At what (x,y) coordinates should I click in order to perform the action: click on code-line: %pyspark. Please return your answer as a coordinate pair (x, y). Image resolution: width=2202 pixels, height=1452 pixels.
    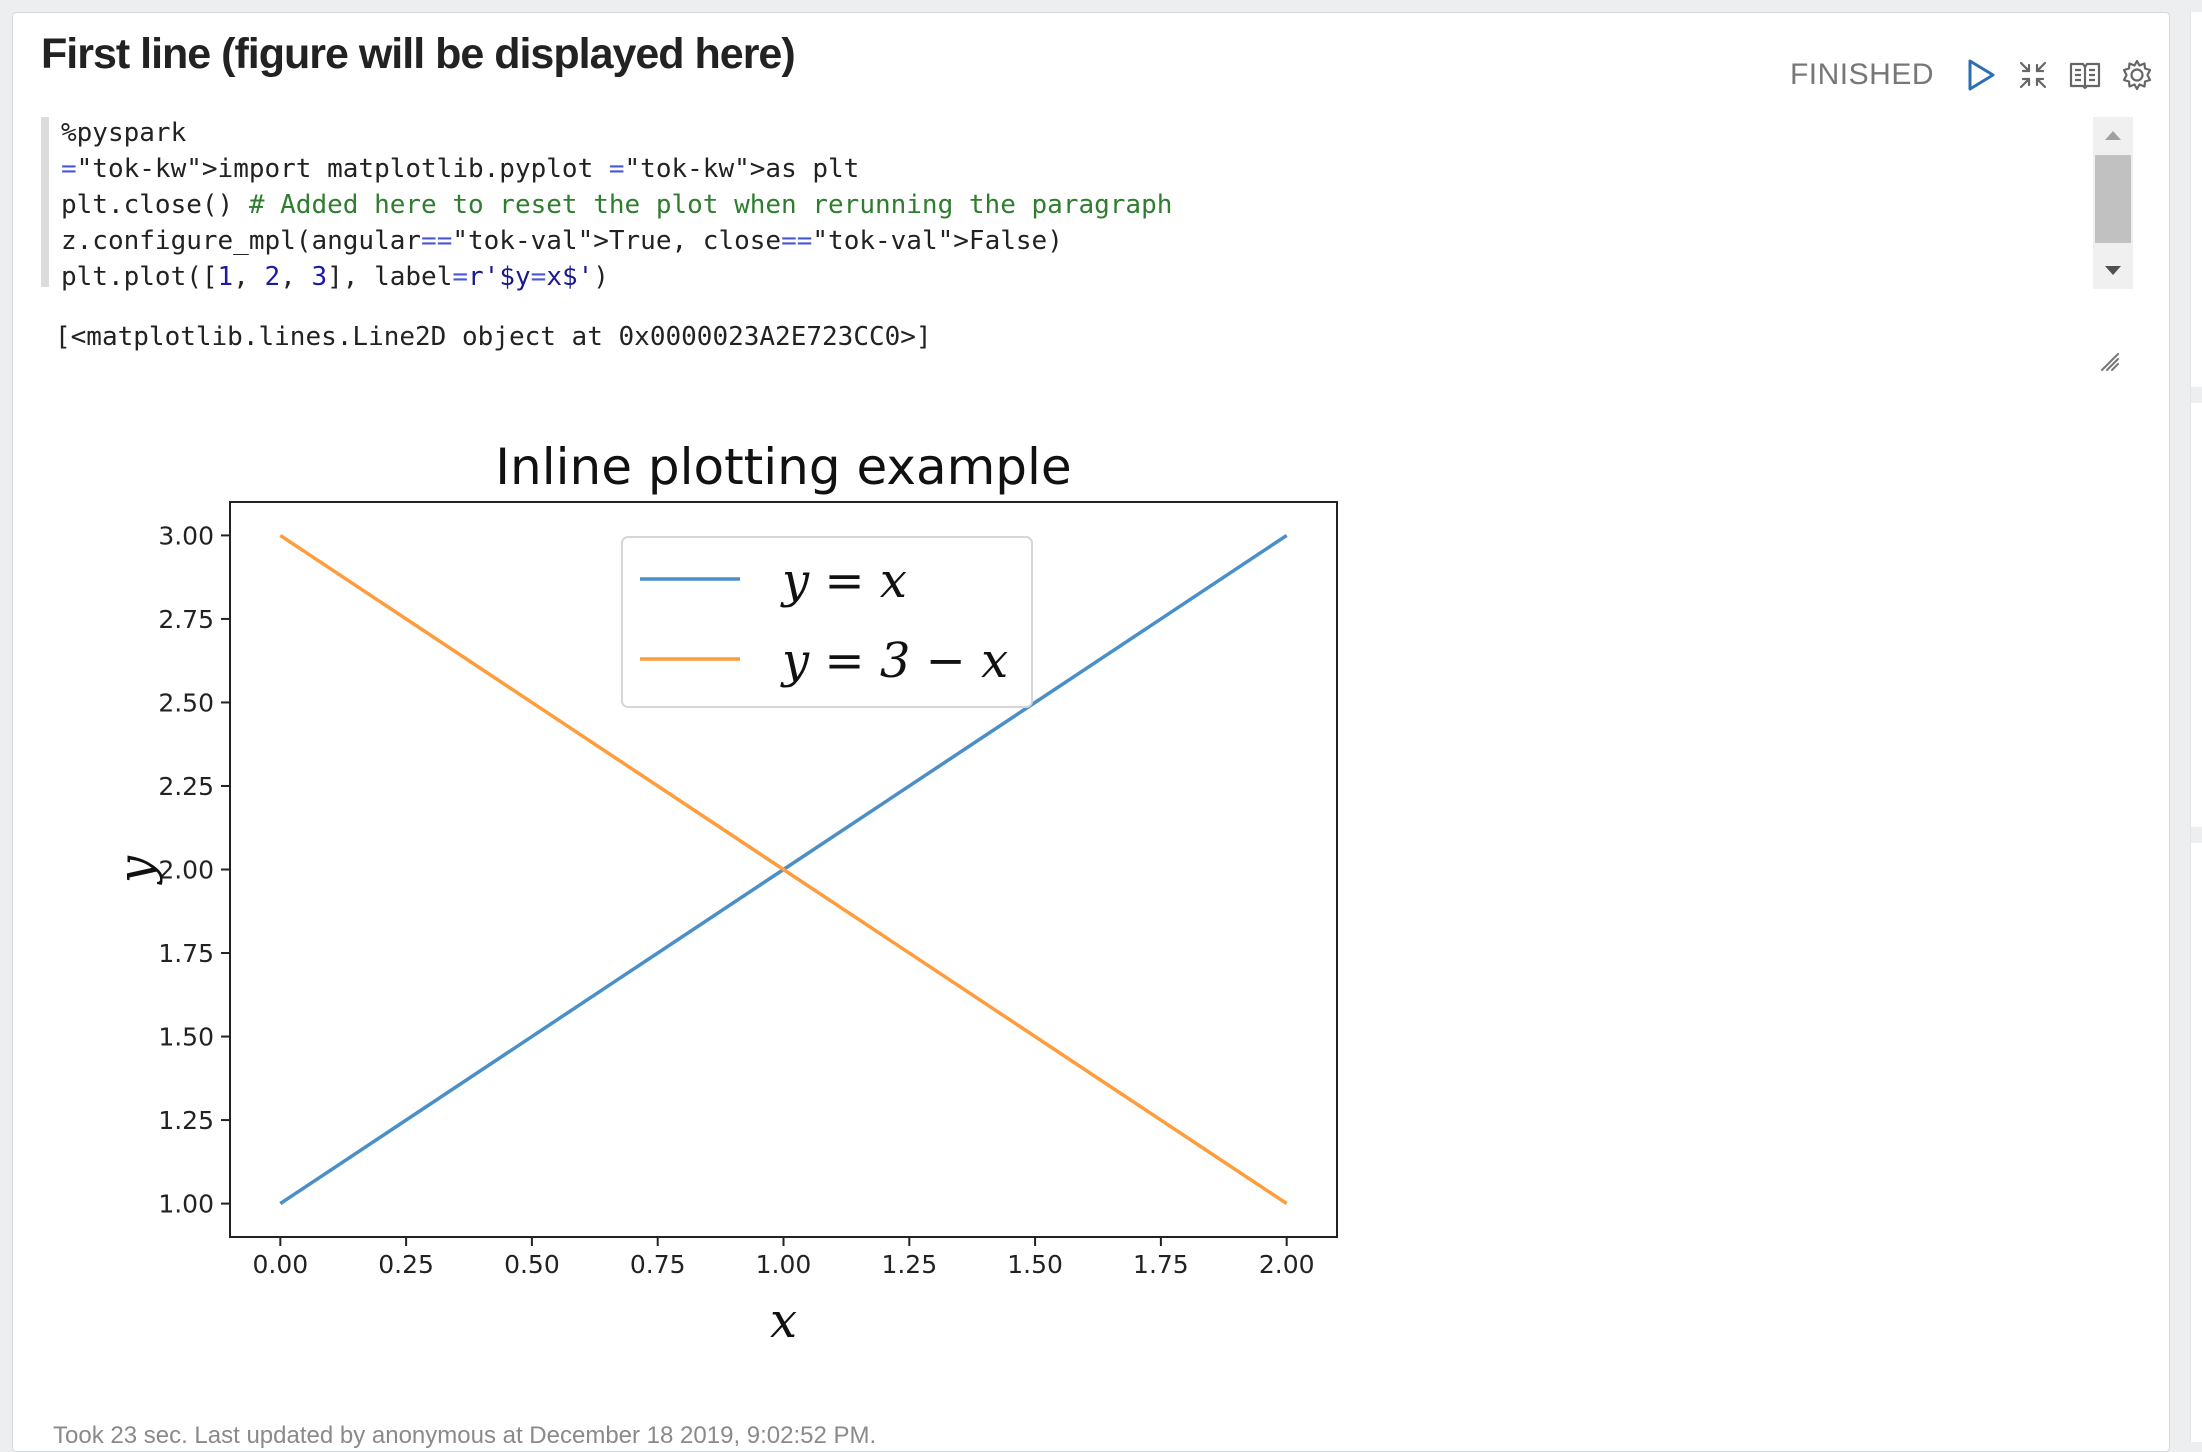
    Looking at the image, I should click on (124, 133).